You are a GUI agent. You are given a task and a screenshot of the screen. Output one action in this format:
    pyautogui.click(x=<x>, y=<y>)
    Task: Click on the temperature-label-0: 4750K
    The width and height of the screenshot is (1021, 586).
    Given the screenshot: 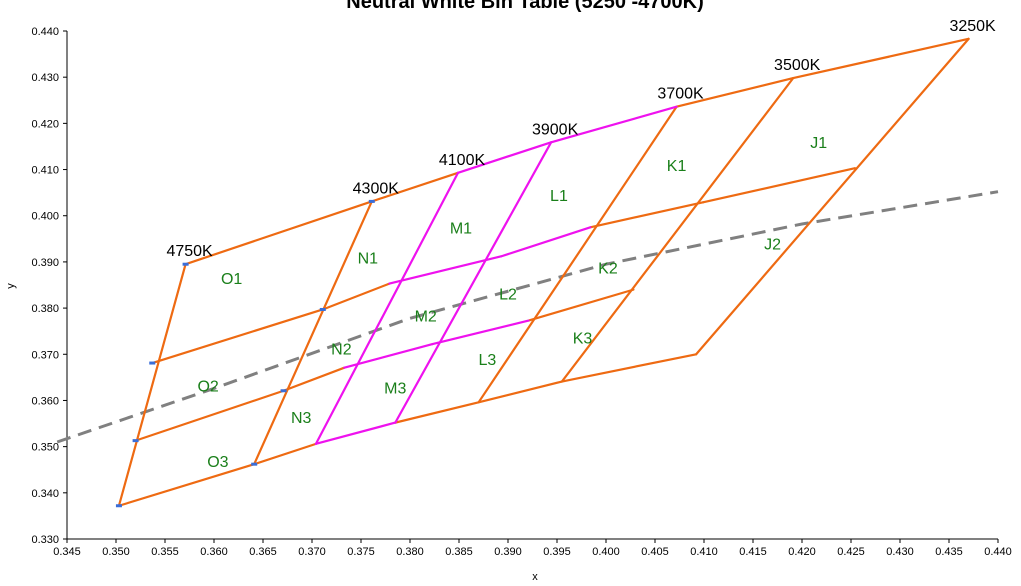 What is the action you would take?
    pyautogui.click(x=189, y=251)
    